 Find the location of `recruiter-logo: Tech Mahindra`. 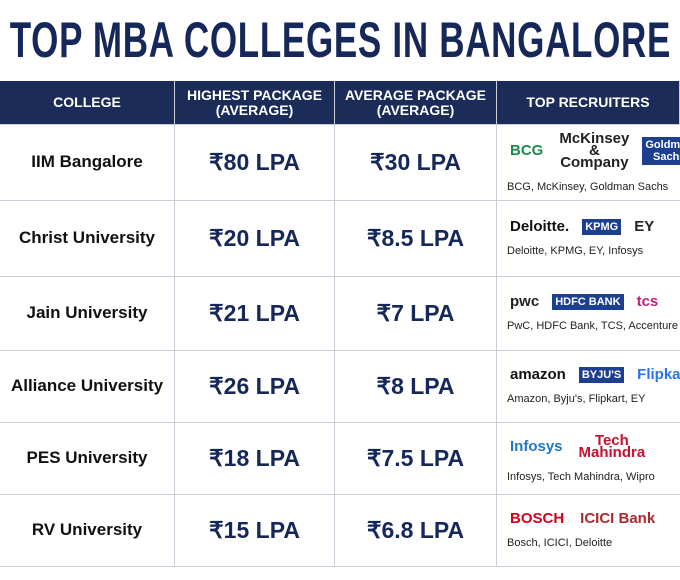

recruiter-logo: Tech Mahindra is located at coordinates (612, 446).